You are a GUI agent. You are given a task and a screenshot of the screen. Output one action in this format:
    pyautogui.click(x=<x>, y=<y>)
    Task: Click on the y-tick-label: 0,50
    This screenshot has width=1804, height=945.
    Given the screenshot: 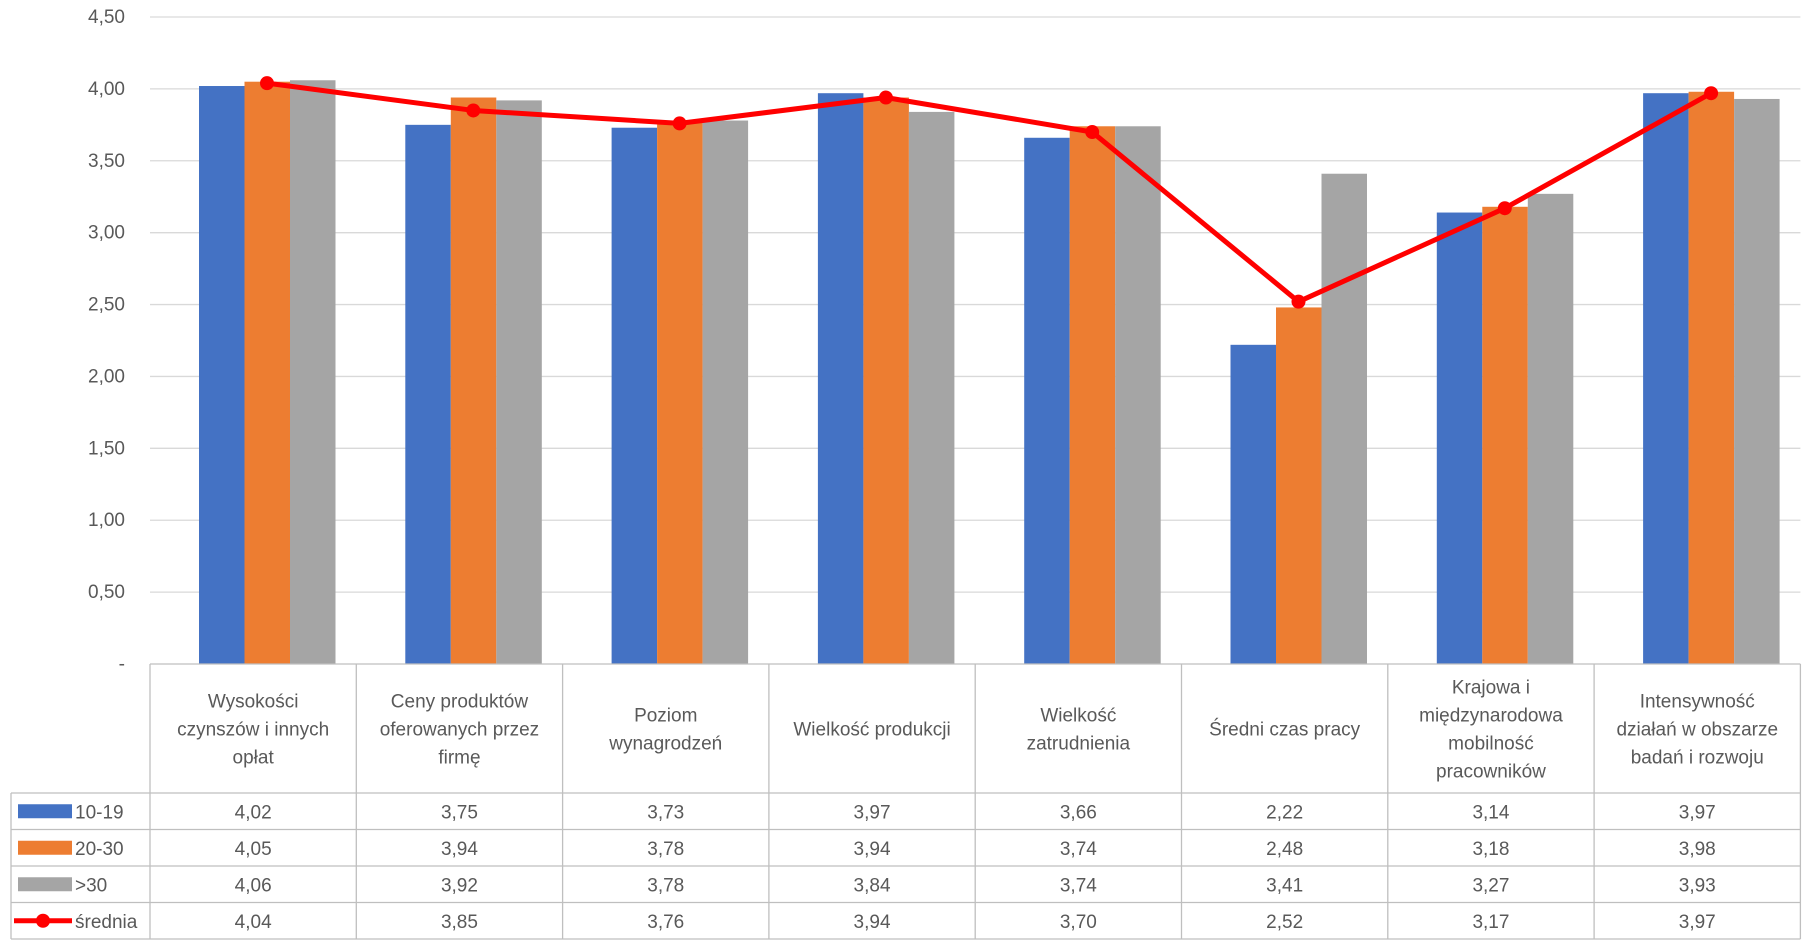 What is the action you would take?
    pyautogui.click(x=106, y=592)
    